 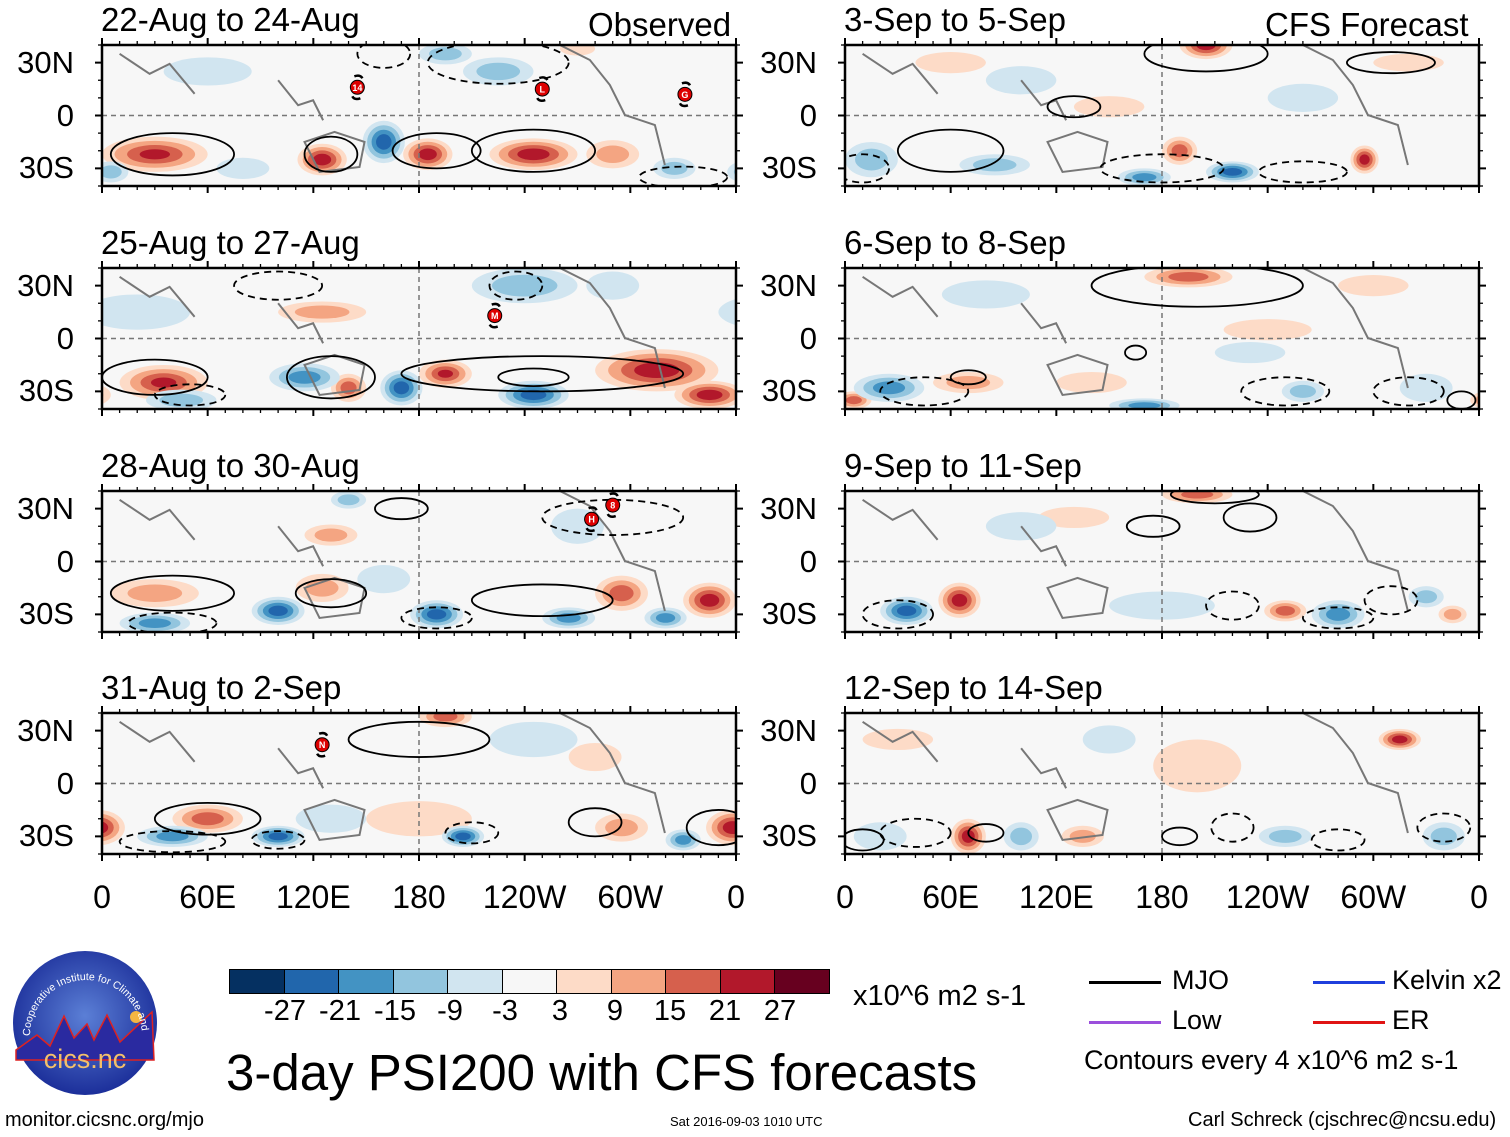 I want to click on storm-marker: 14, so click(x=357, y=87).